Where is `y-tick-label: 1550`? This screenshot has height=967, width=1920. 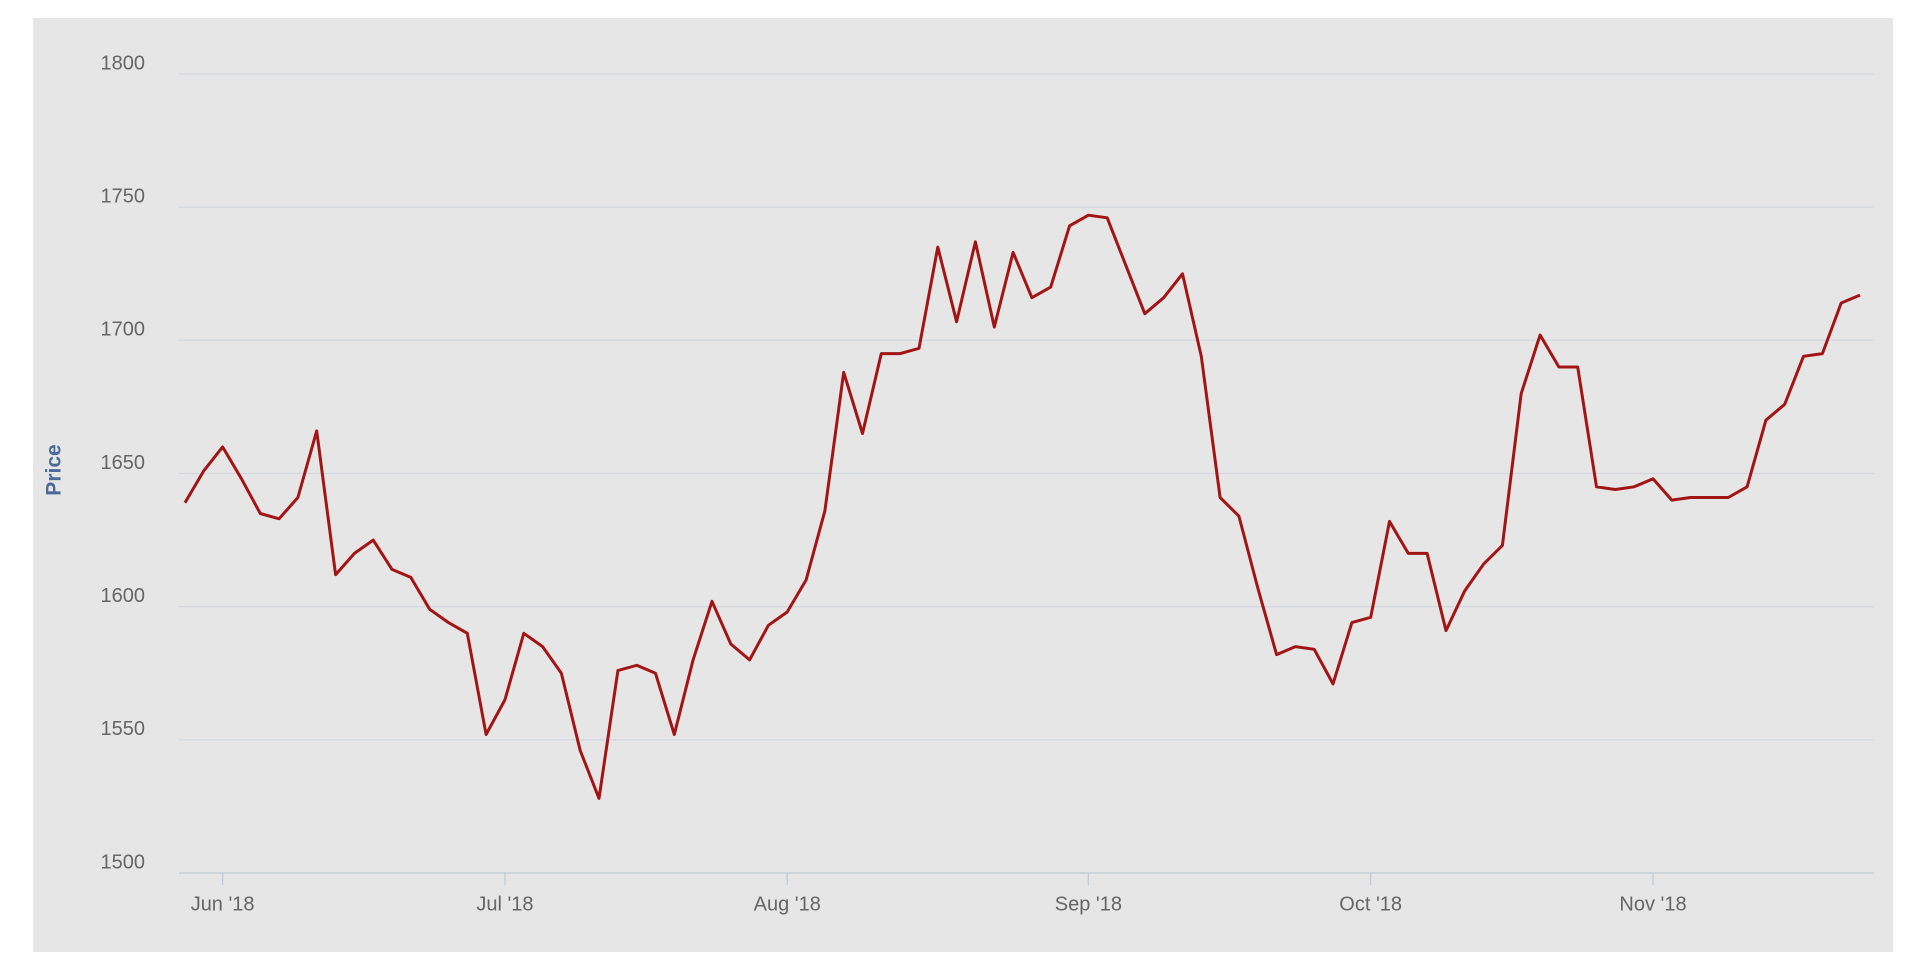
y-tick-label: 1550 is located at coordinates (123, 729).